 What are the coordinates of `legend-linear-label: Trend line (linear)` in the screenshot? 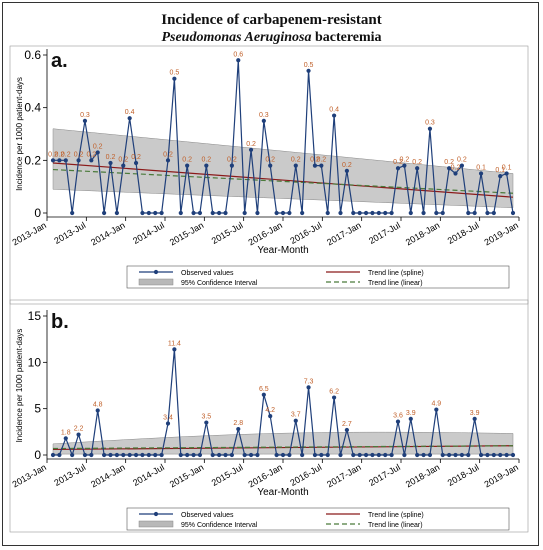 It's located at (395, 283).